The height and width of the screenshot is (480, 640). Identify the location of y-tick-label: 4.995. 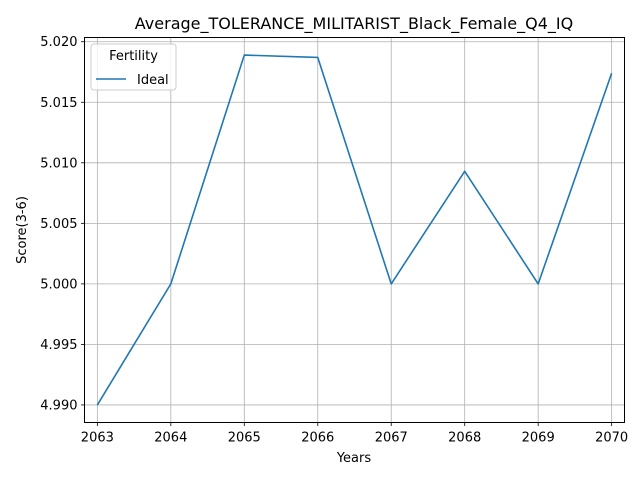
(58, 345).